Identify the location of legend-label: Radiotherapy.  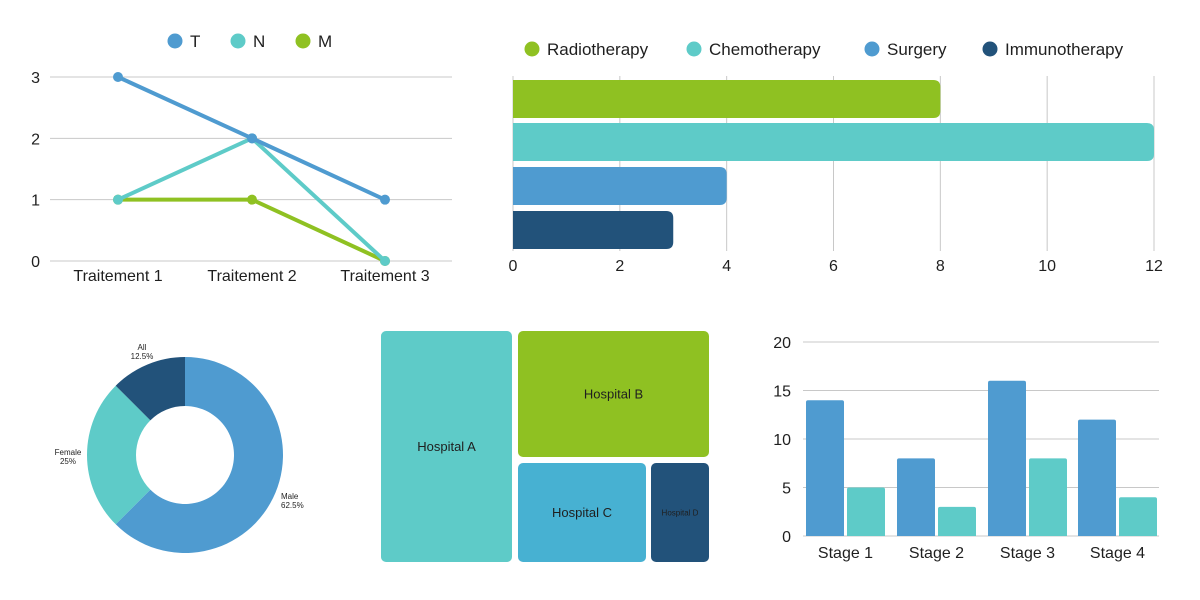
(598, 49).